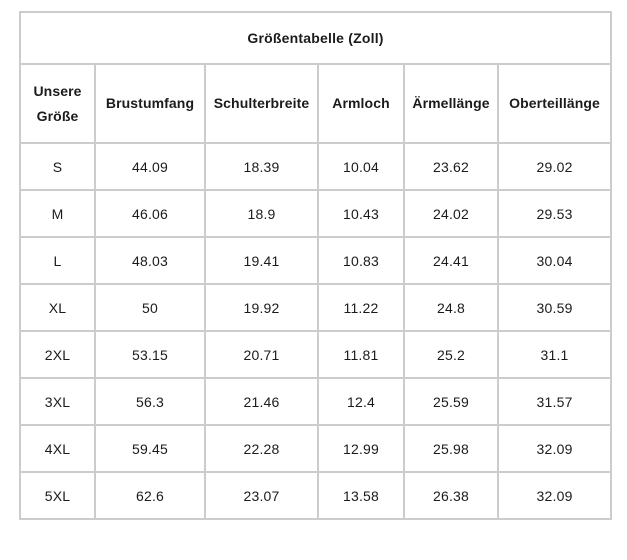 Image resolution: width=627 pixels, height=560 pixels. I want to click on table-row-2xl: 2XL 53.15 20.71 11.81 25.2 31.1, so click(316, 354).